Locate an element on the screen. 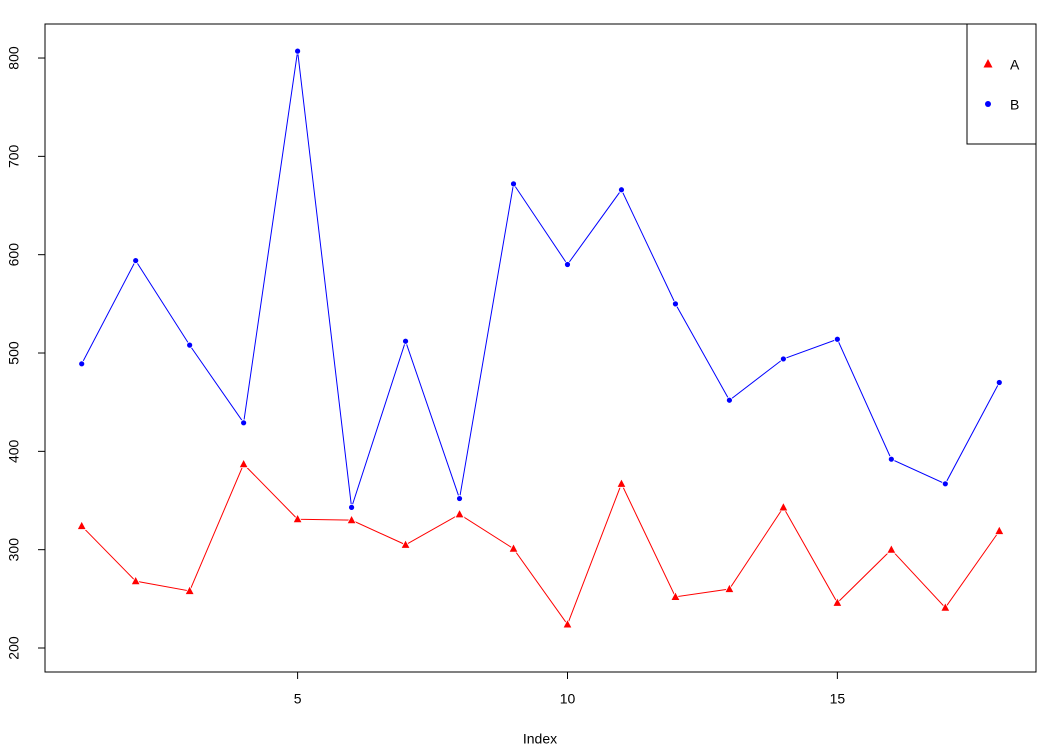 The image size is (1061, 750). x-tick-label: 10 is located at coordinates (568, 699).